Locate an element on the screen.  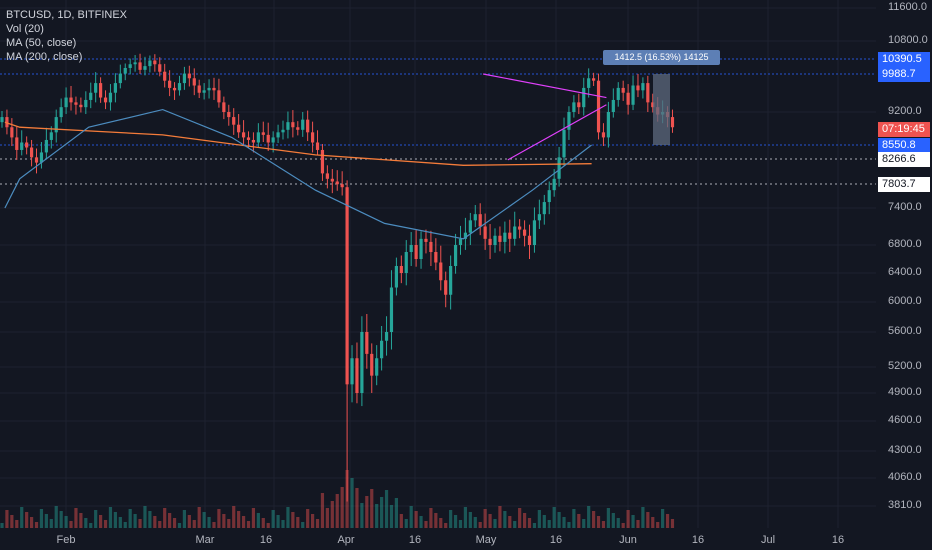
ma200-indicator-label: MA (200, close) is located at coordinates (44, 57).